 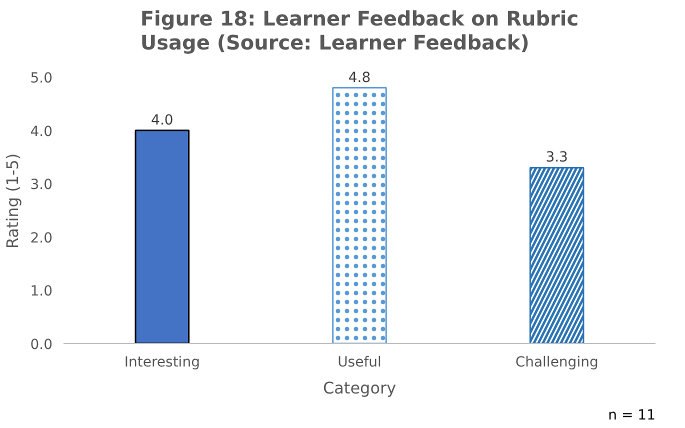 What do you see at coordinates (41, 238) in the screenshot?
I see `y-tick-label: 2.0` at bounding box center [41, 238].